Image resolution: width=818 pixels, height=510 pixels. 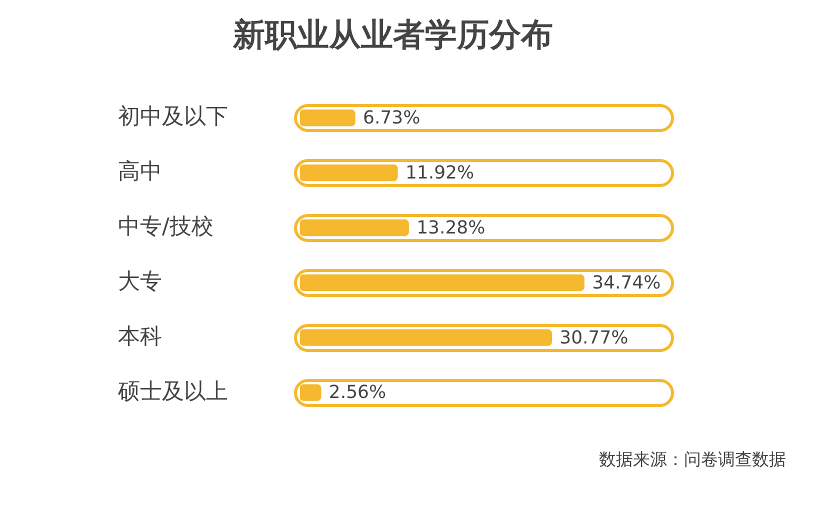 What do you see at coordinates (392, 35) in the screenshot?
I see `chart-title: 新职业从业者学历分布` at bounding box center [392, 35].